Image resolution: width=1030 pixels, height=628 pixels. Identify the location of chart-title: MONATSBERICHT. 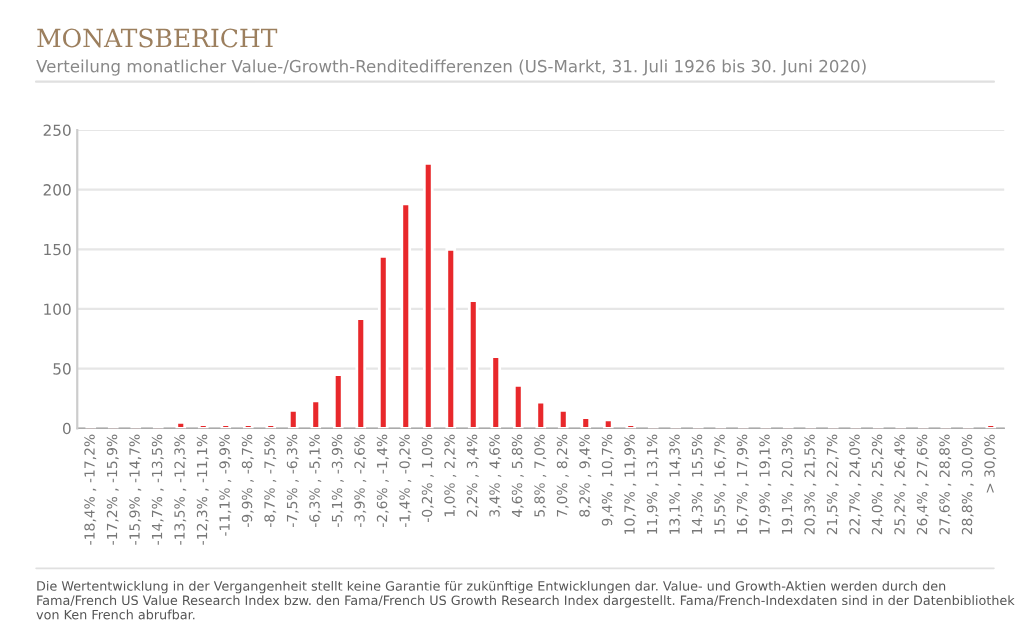
(157, 38).